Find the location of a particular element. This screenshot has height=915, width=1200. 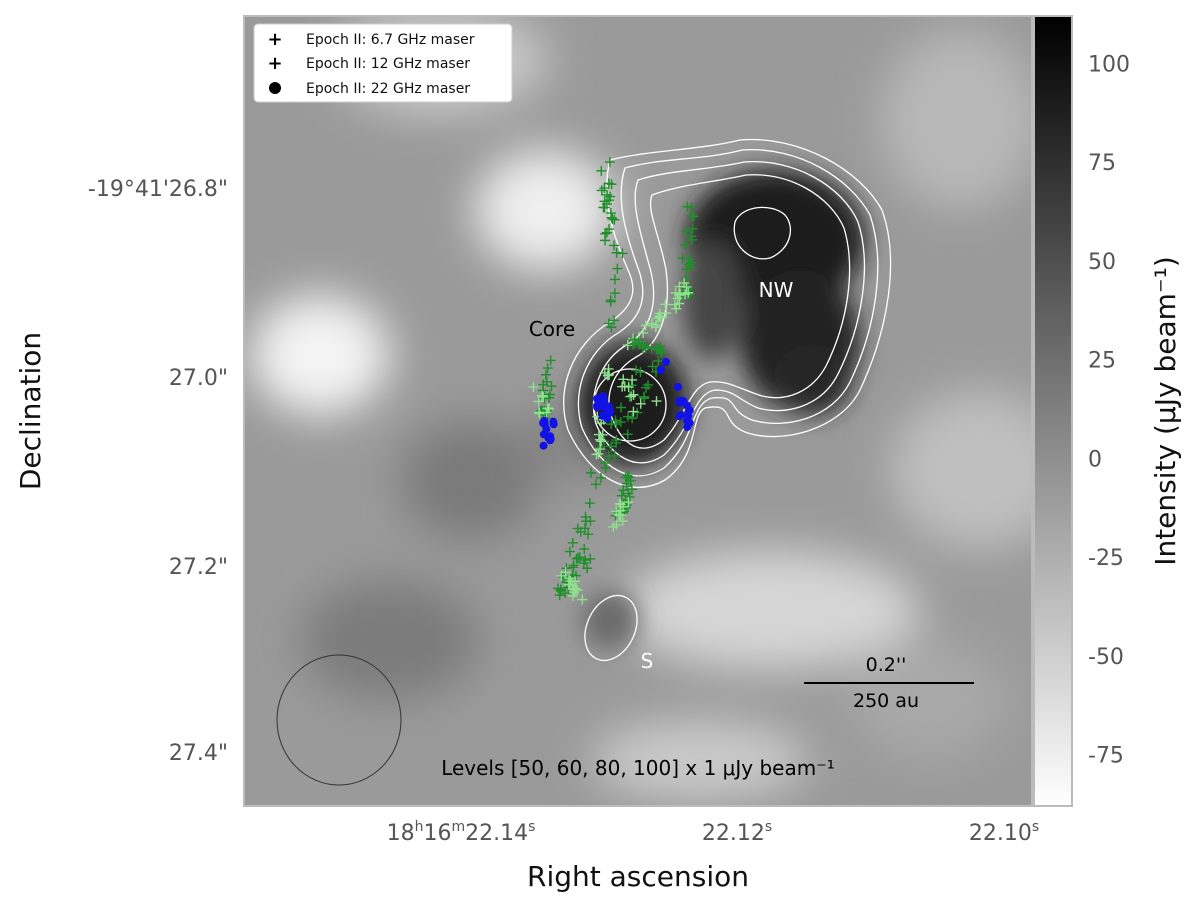

scale-bar: 0.2'' 250 au is located at coordinates (889, 683).